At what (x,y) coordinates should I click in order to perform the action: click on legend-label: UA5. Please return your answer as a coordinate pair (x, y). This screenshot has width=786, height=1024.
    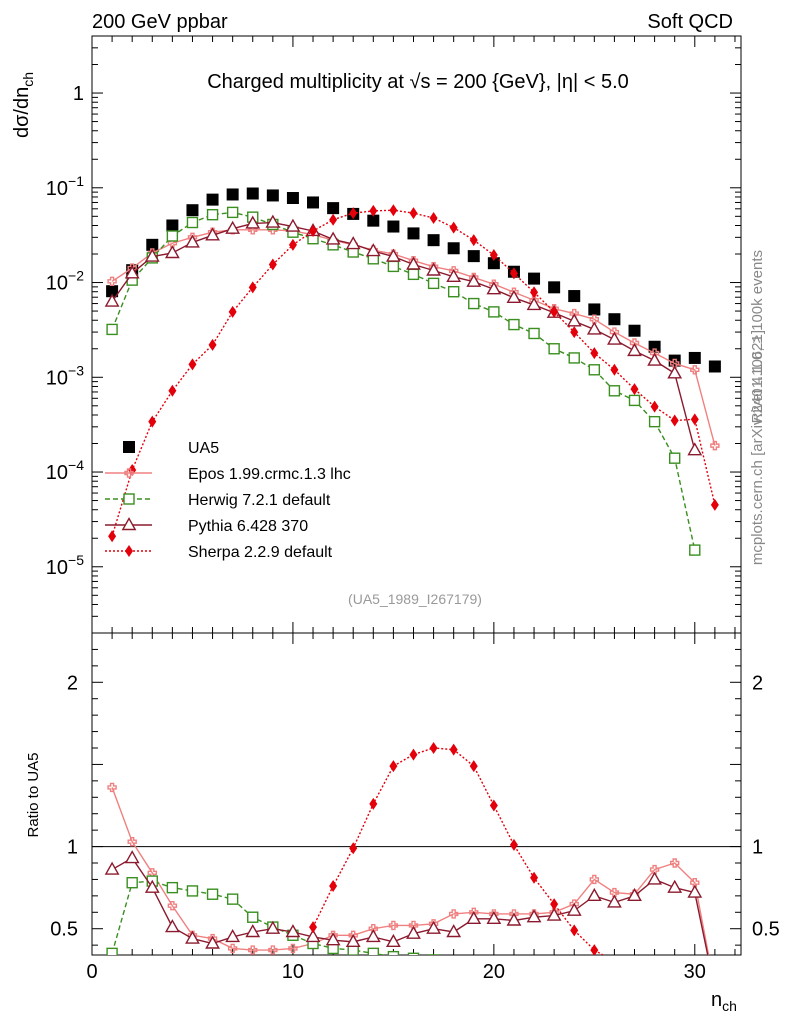
    Looking at the image, I should click on (203, 448).